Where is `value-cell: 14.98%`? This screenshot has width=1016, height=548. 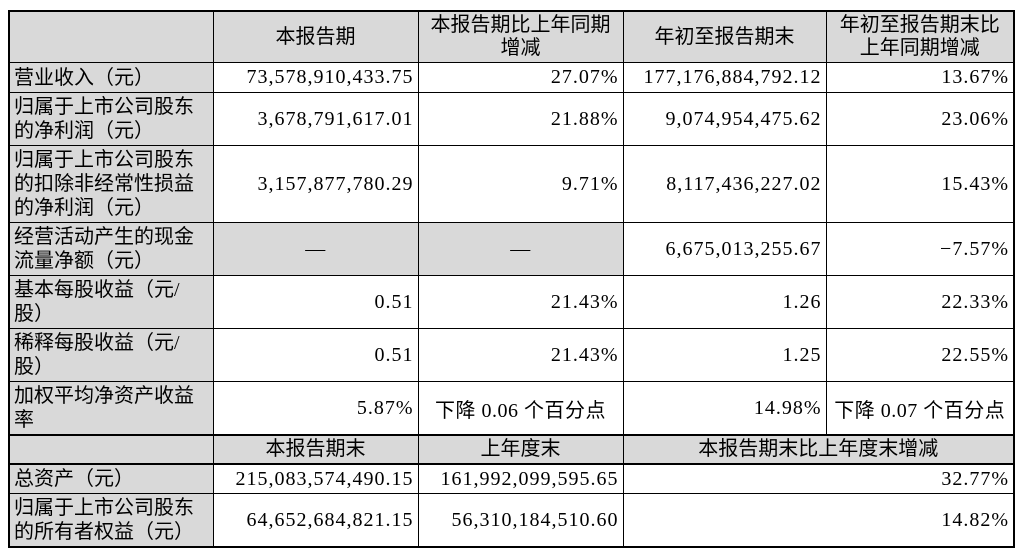 value-cell: 14.98% is located at coordinates (724, 408).